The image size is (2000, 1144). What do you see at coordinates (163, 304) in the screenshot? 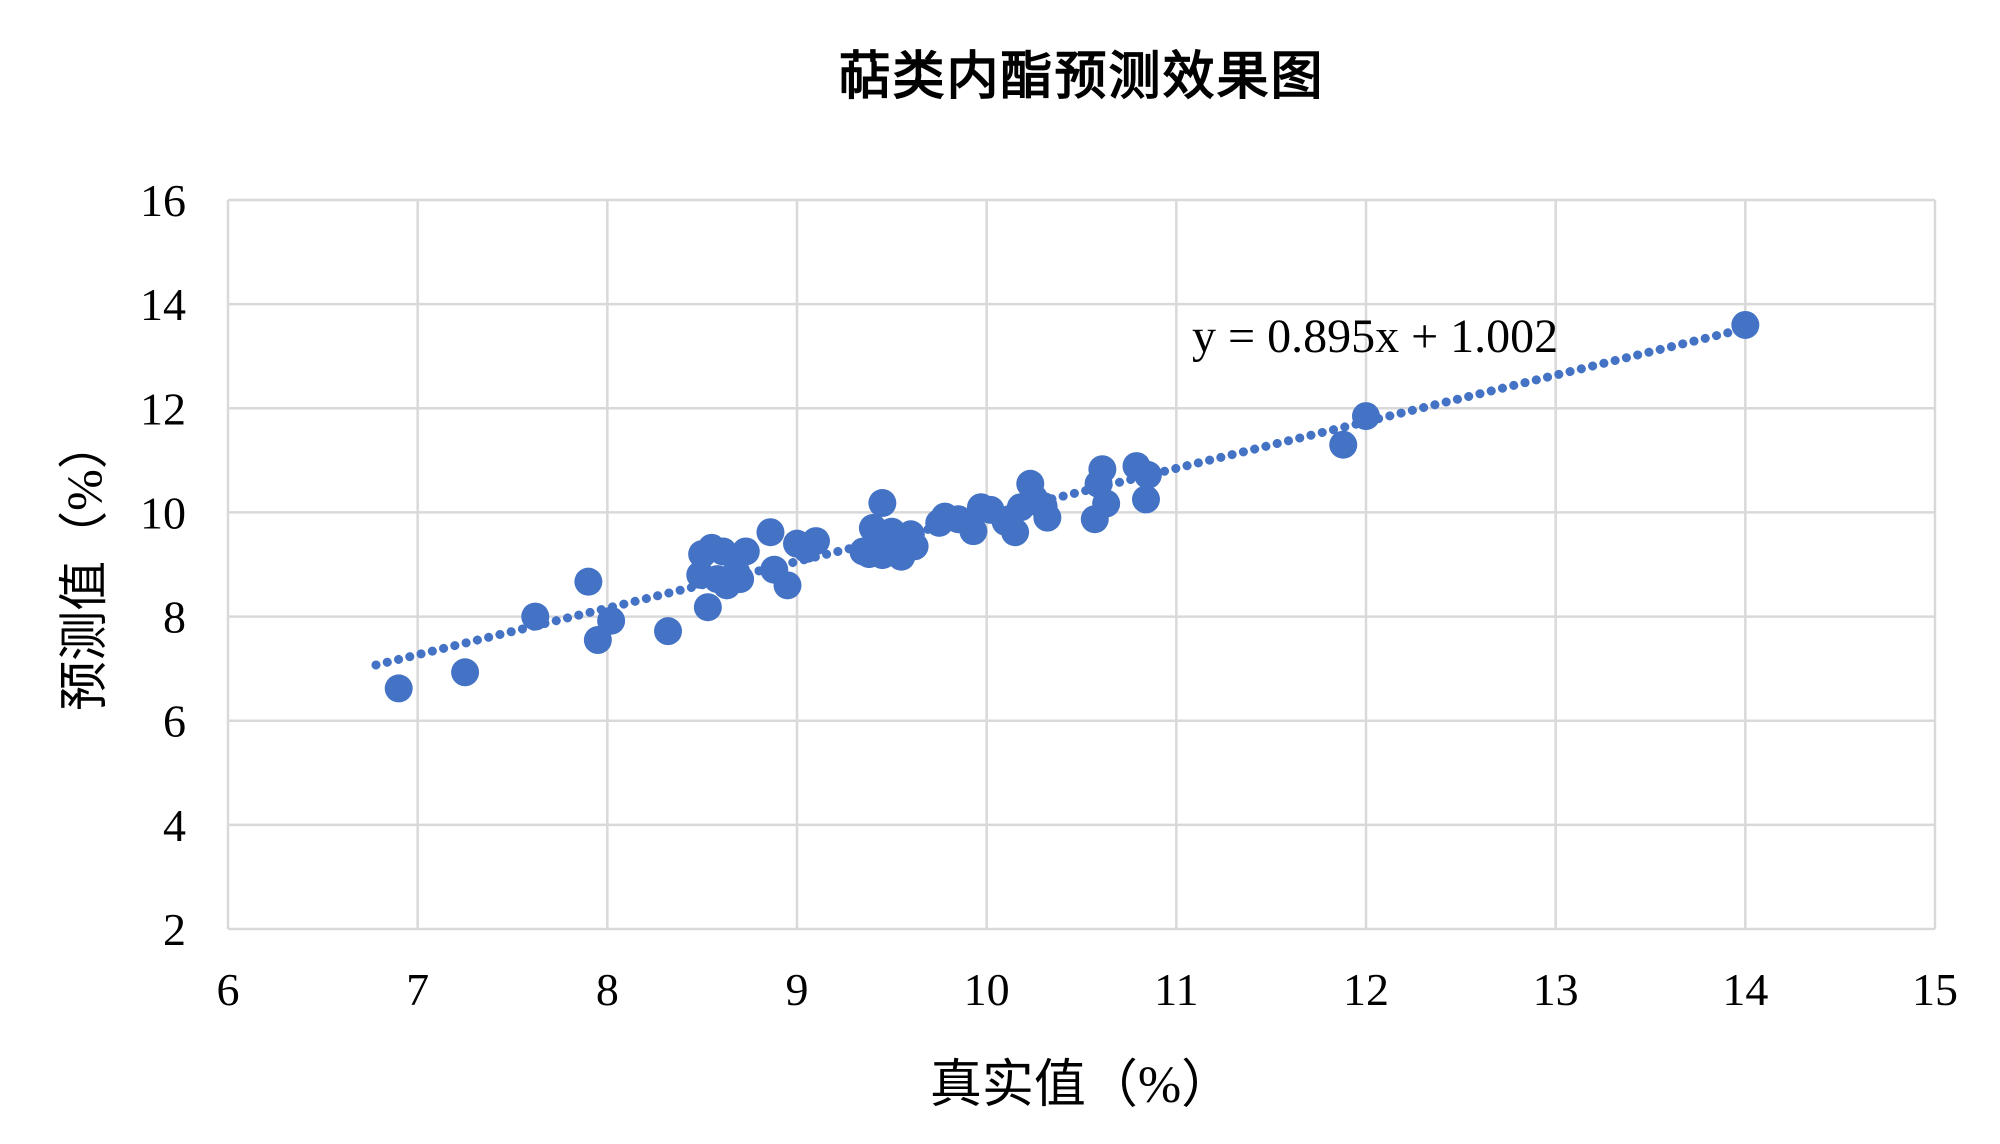
I see `y-tick-label: 14` at bounding box center [163, 304].